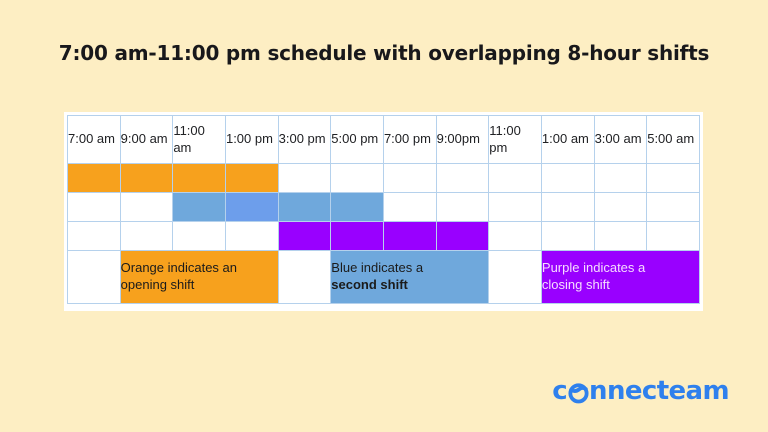  Describe the element at coordinates (304, 139) in the screenshot. I see `time-header-cell: 3:00 pm` at that location.